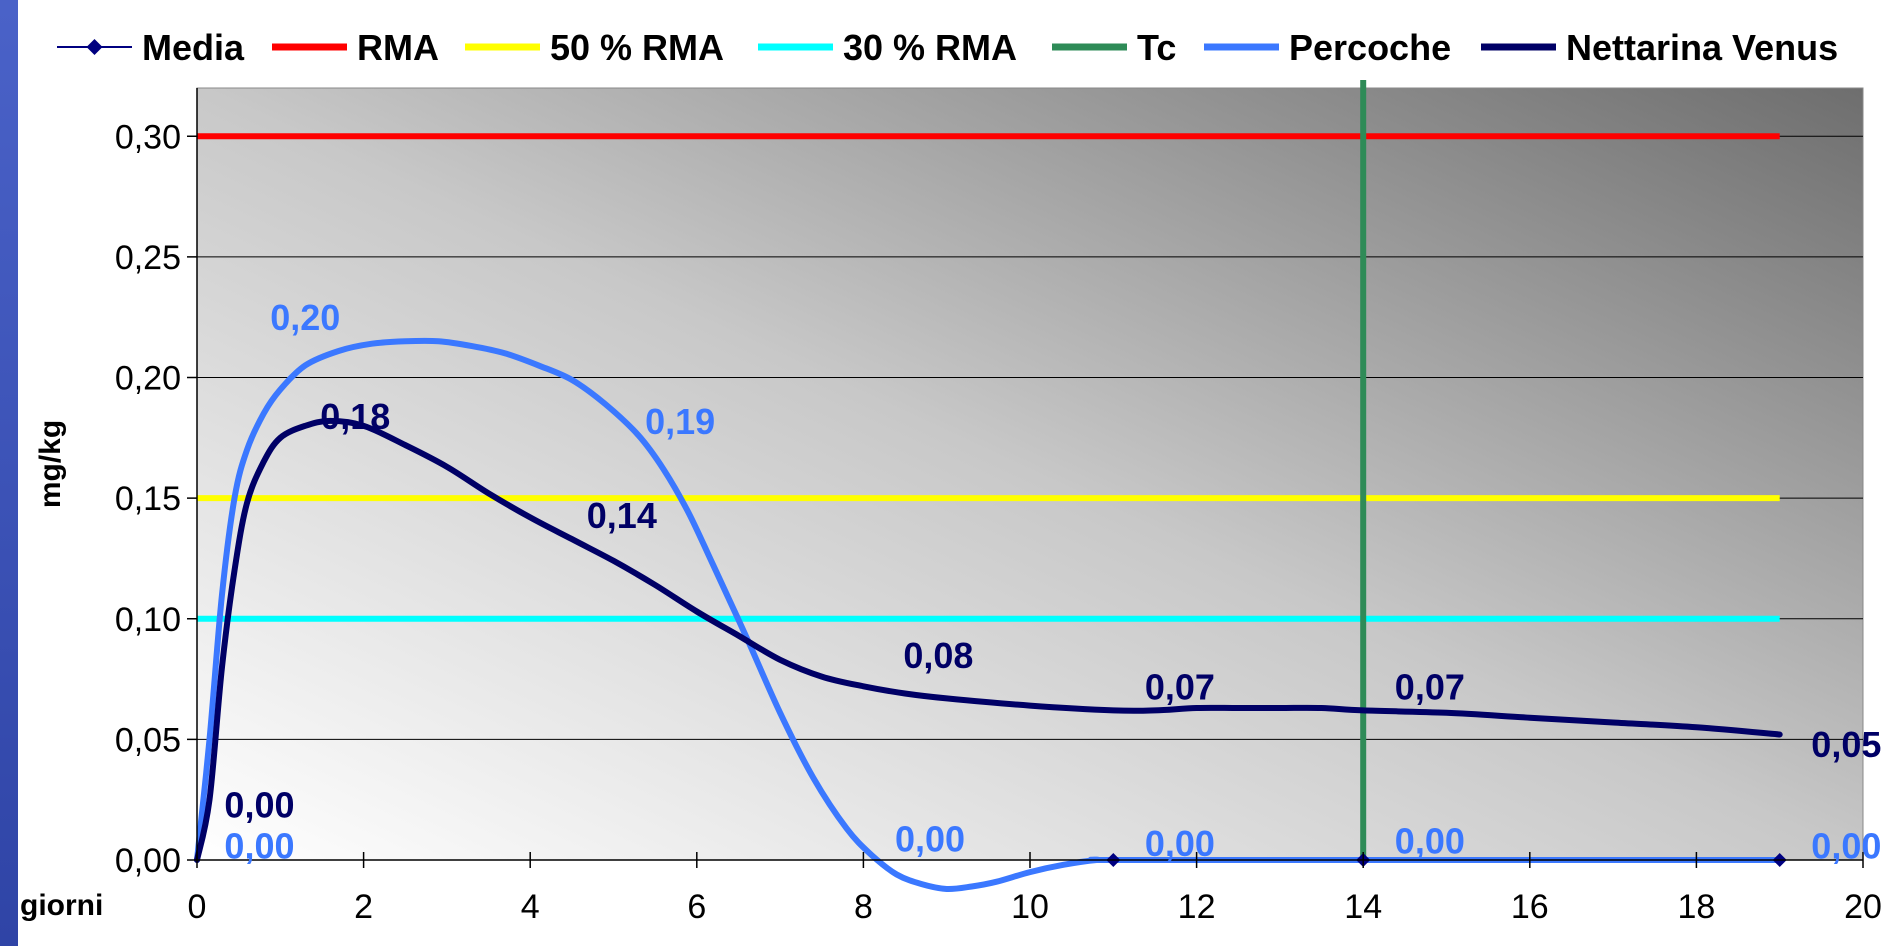 Image resolution: width=1899 pixels, height=946 pixels. I want to click on data-label: 0,18, so click(355, 416).